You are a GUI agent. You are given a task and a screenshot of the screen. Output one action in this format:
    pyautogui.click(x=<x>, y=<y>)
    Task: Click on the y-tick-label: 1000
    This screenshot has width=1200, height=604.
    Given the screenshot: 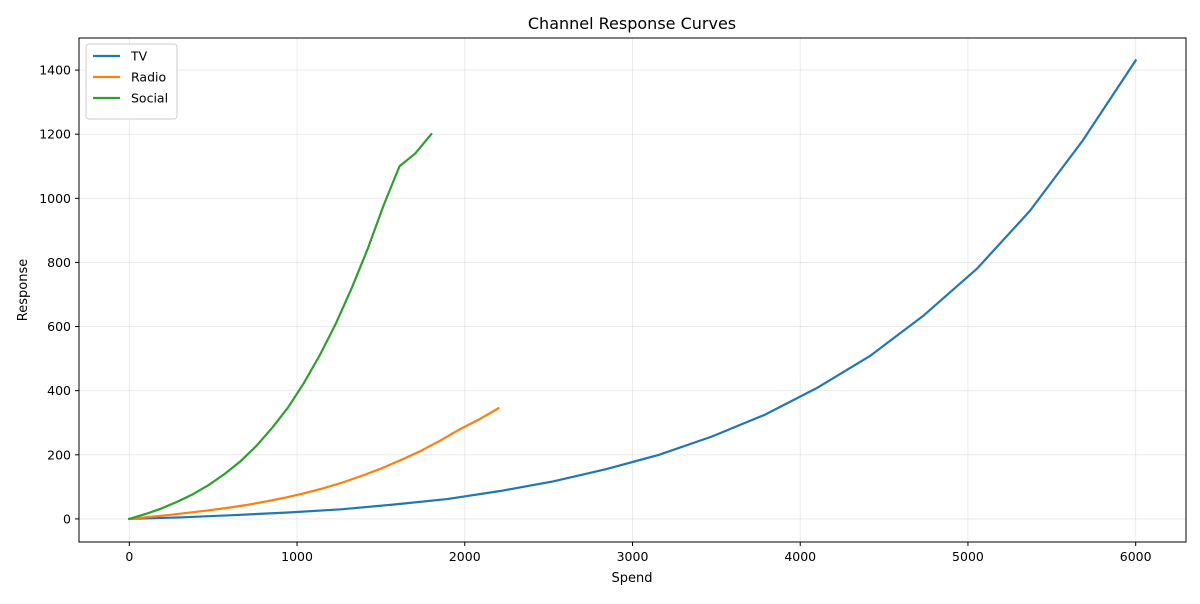 What is the action you would take?
    pyautogui.click(x=55, y=198)
    